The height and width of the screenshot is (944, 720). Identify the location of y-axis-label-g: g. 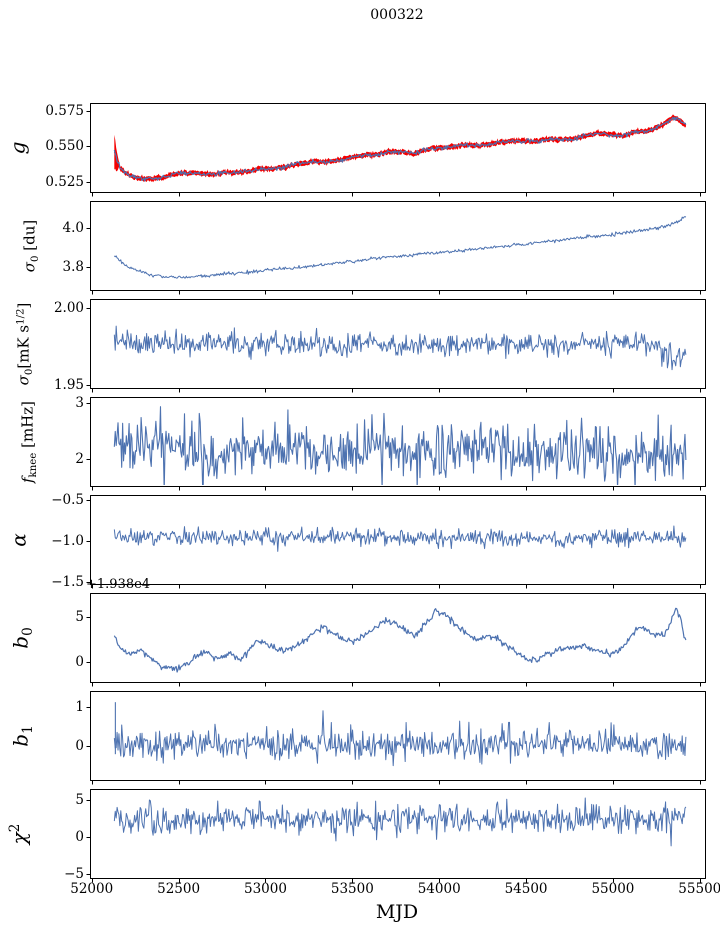
(17, 147).